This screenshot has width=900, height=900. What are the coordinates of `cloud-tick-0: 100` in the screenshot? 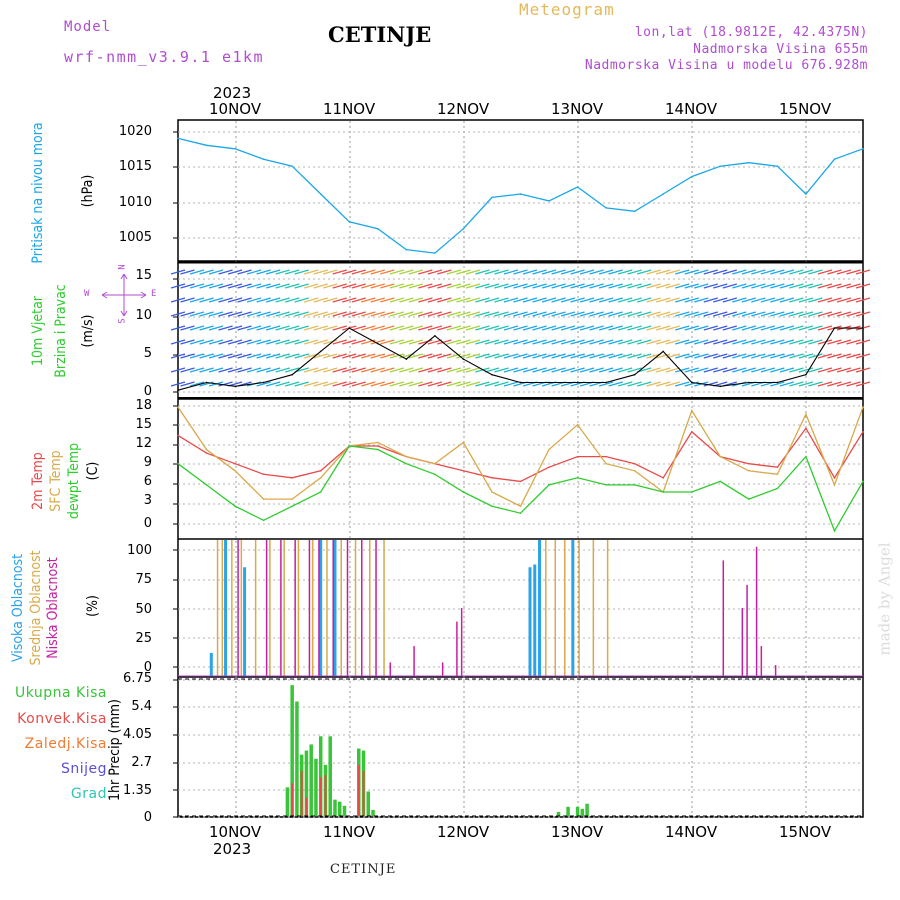 It's located at (139, 550).